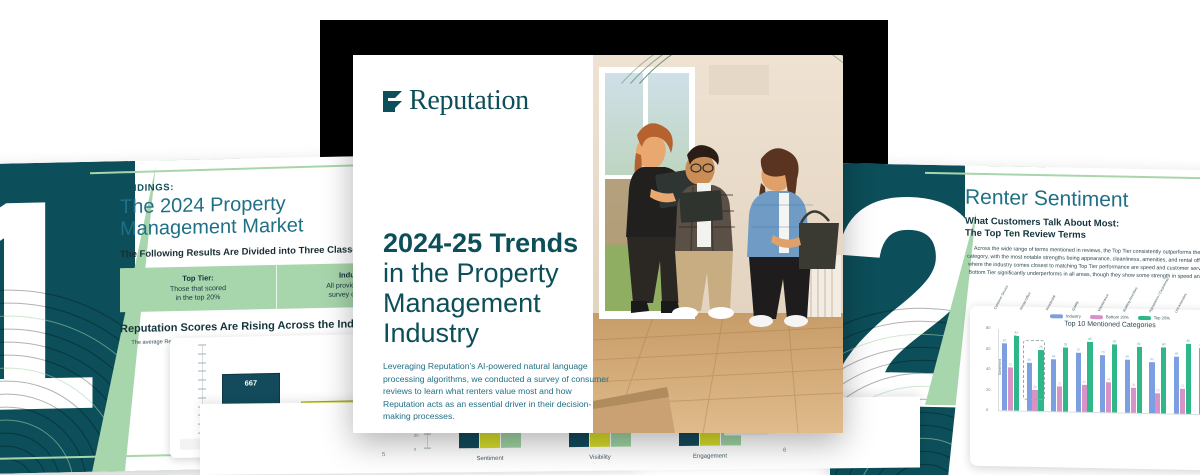  What do you see at coordinates (1005, 374) in the screenshot?
I see `bar-industry: 82` at bounding box center [1005, 374].